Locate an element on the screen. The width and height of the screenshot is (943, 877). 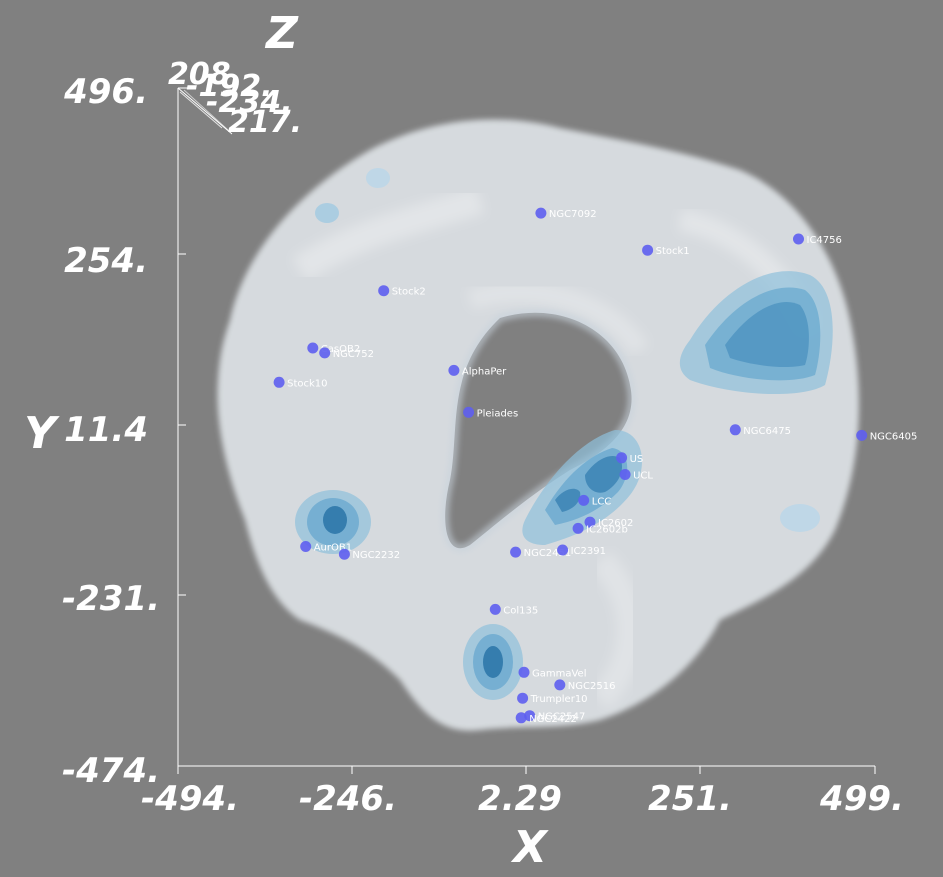
cluster-point-label-14: NGC2451 is located at coordinates (548, 553).